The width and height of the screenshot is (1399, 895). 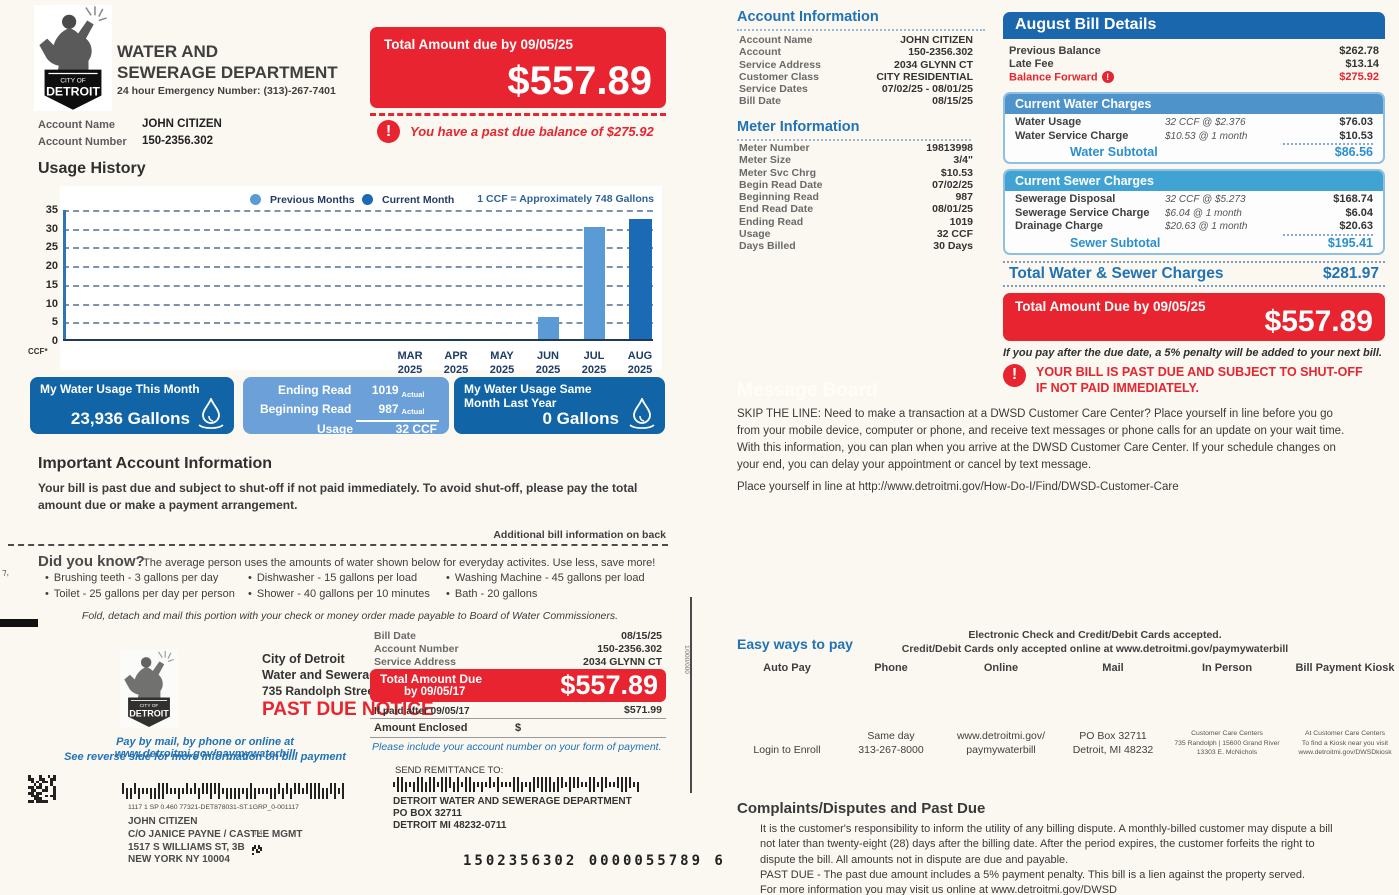 What do you see at coordinates (856, 148) in the screenshot?
I see `table-row: Meter Number 19813998` at bounding box center [856, 148].